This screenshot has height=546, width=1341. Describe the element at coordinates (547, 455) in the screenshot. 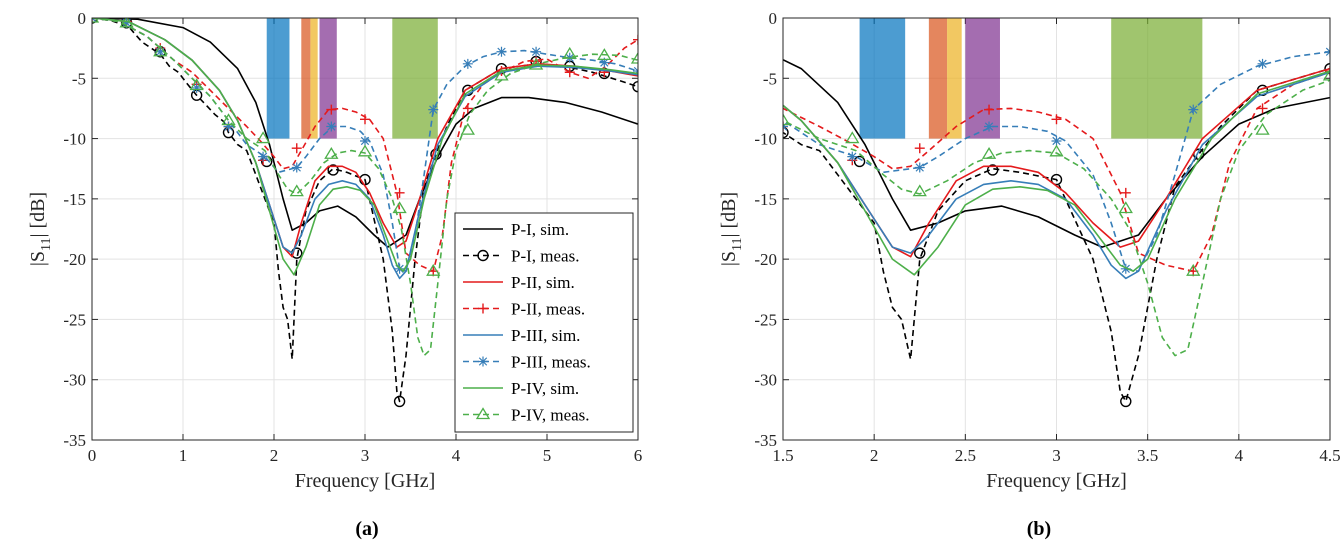

I see `x-tick-label: 5` at that location.